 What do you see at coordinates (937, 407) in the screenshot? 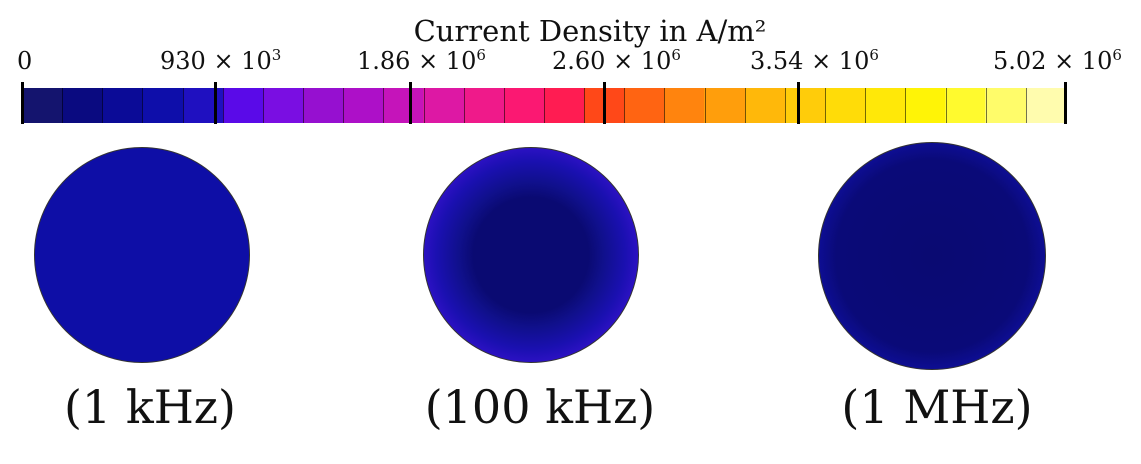
I see `panel-label-1mhz: (1 MHz)` at bounding box center [937, 407].